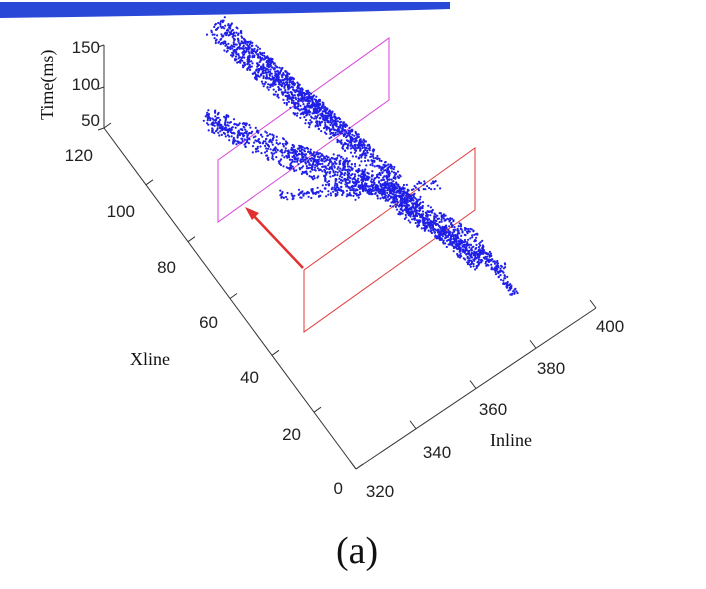 The width and height of the screenshot is (706, 589). What do you see at coordinates (593, 304) in the screenshot?
I see `tick-mark` at bounding box center [593, 304].